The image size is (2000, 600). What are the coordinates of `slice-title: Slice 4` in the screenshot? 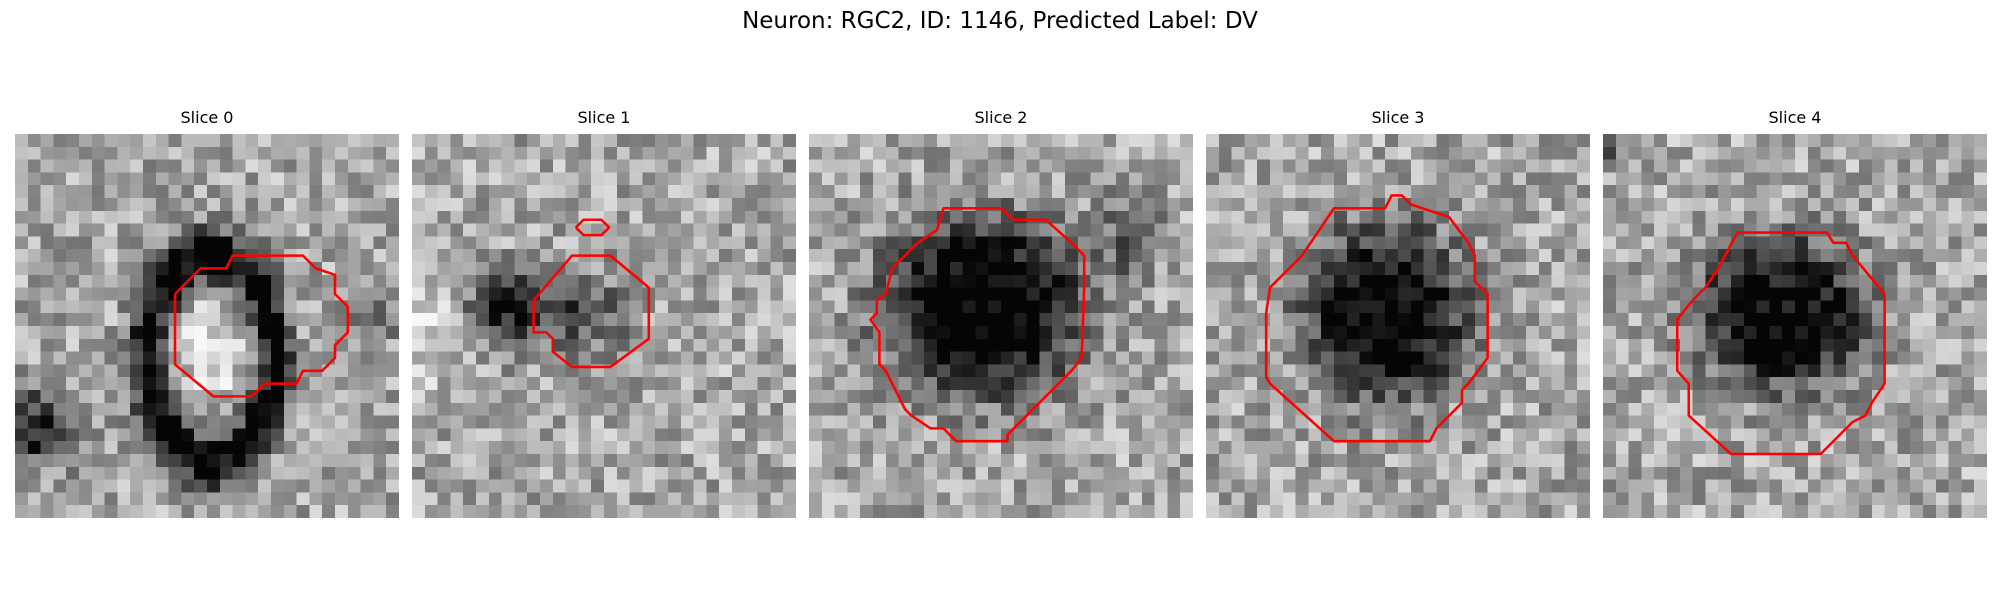 It's located at (1795, 117).